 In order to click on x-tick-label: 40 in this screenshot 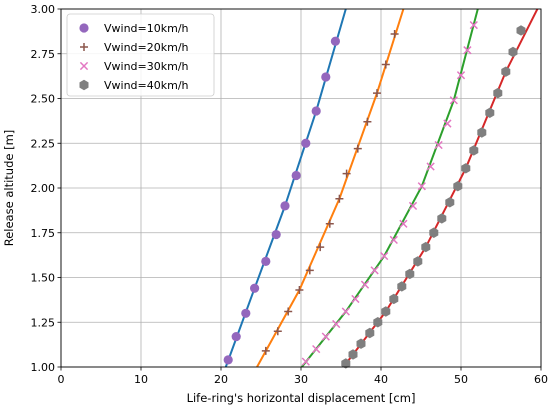, I will do `click(381, 379)`.